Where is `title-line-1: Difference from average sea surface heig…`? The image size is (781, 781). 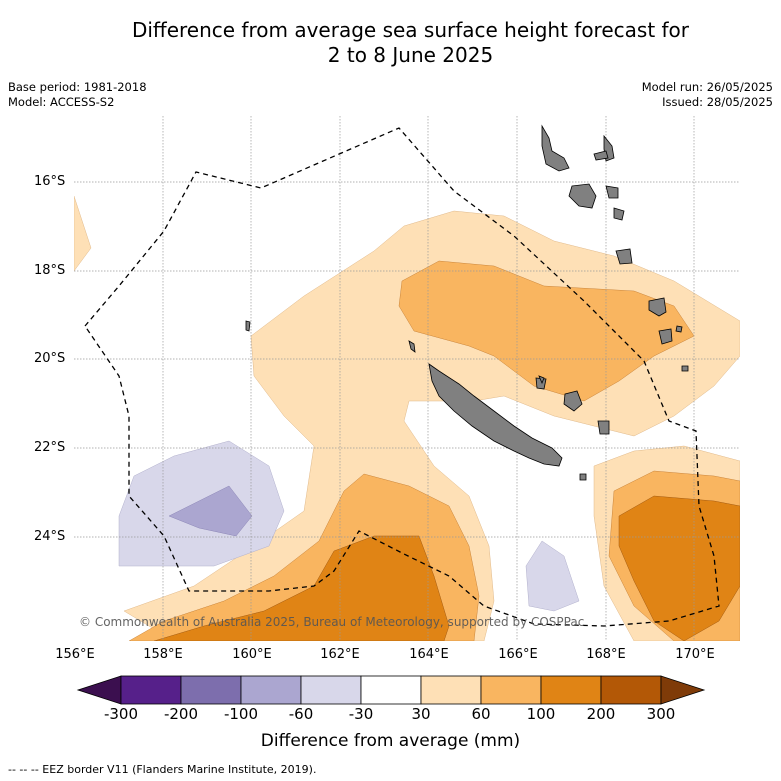 title-line-1: Difference from average sea surface heig… is located at coordinates (410, 30).